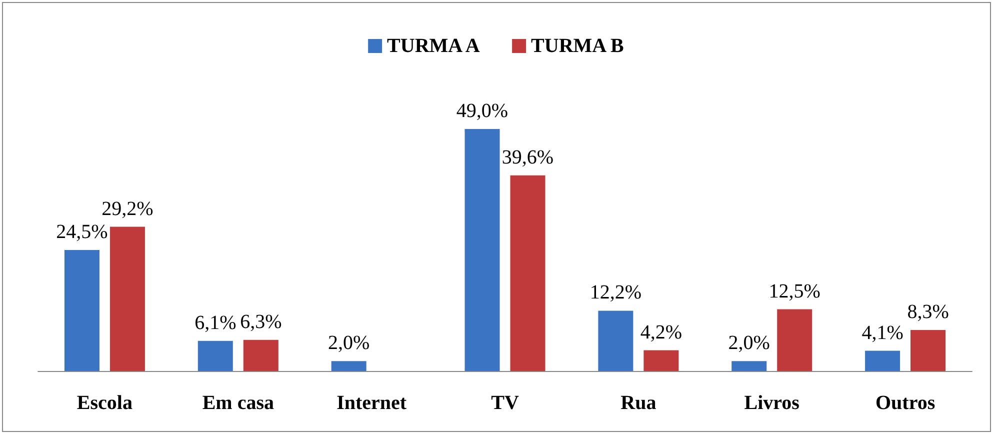 Image resolution: width=993 pixels, height=434 pixels. Describe the element at coordinates (616, 293) in the screenshot. I see `data-label: 12,2%` at that location.